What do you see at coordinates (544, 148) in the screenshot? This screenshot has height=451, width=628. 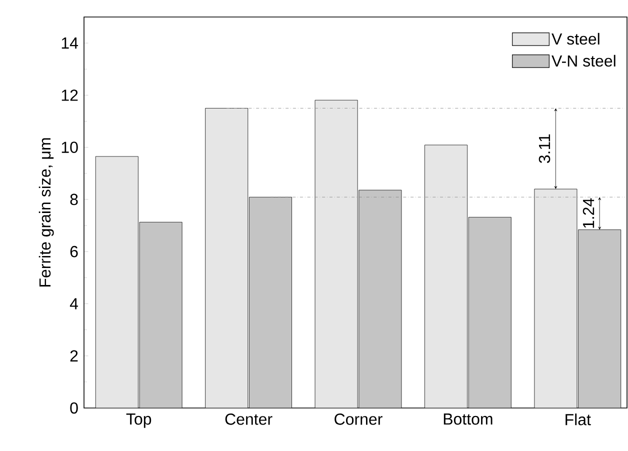 I see `annotation: 3.11` at bounding box center [544, 148].